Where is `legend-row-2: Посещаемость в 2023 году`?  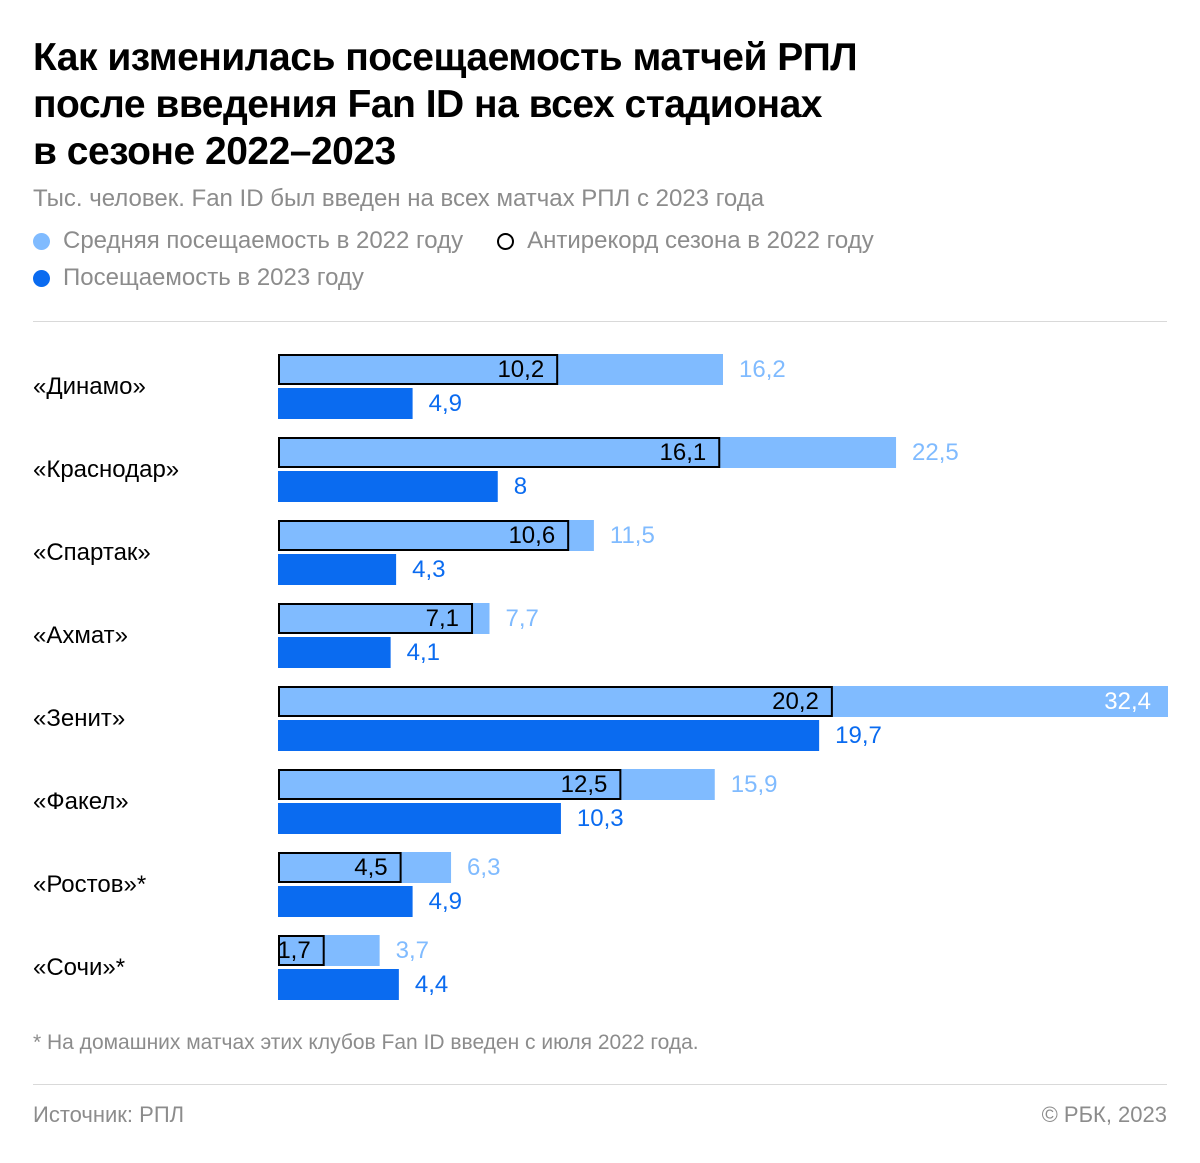
legend-row-2: Посещаемость в 2023 году is located at coordinates (215, 278).